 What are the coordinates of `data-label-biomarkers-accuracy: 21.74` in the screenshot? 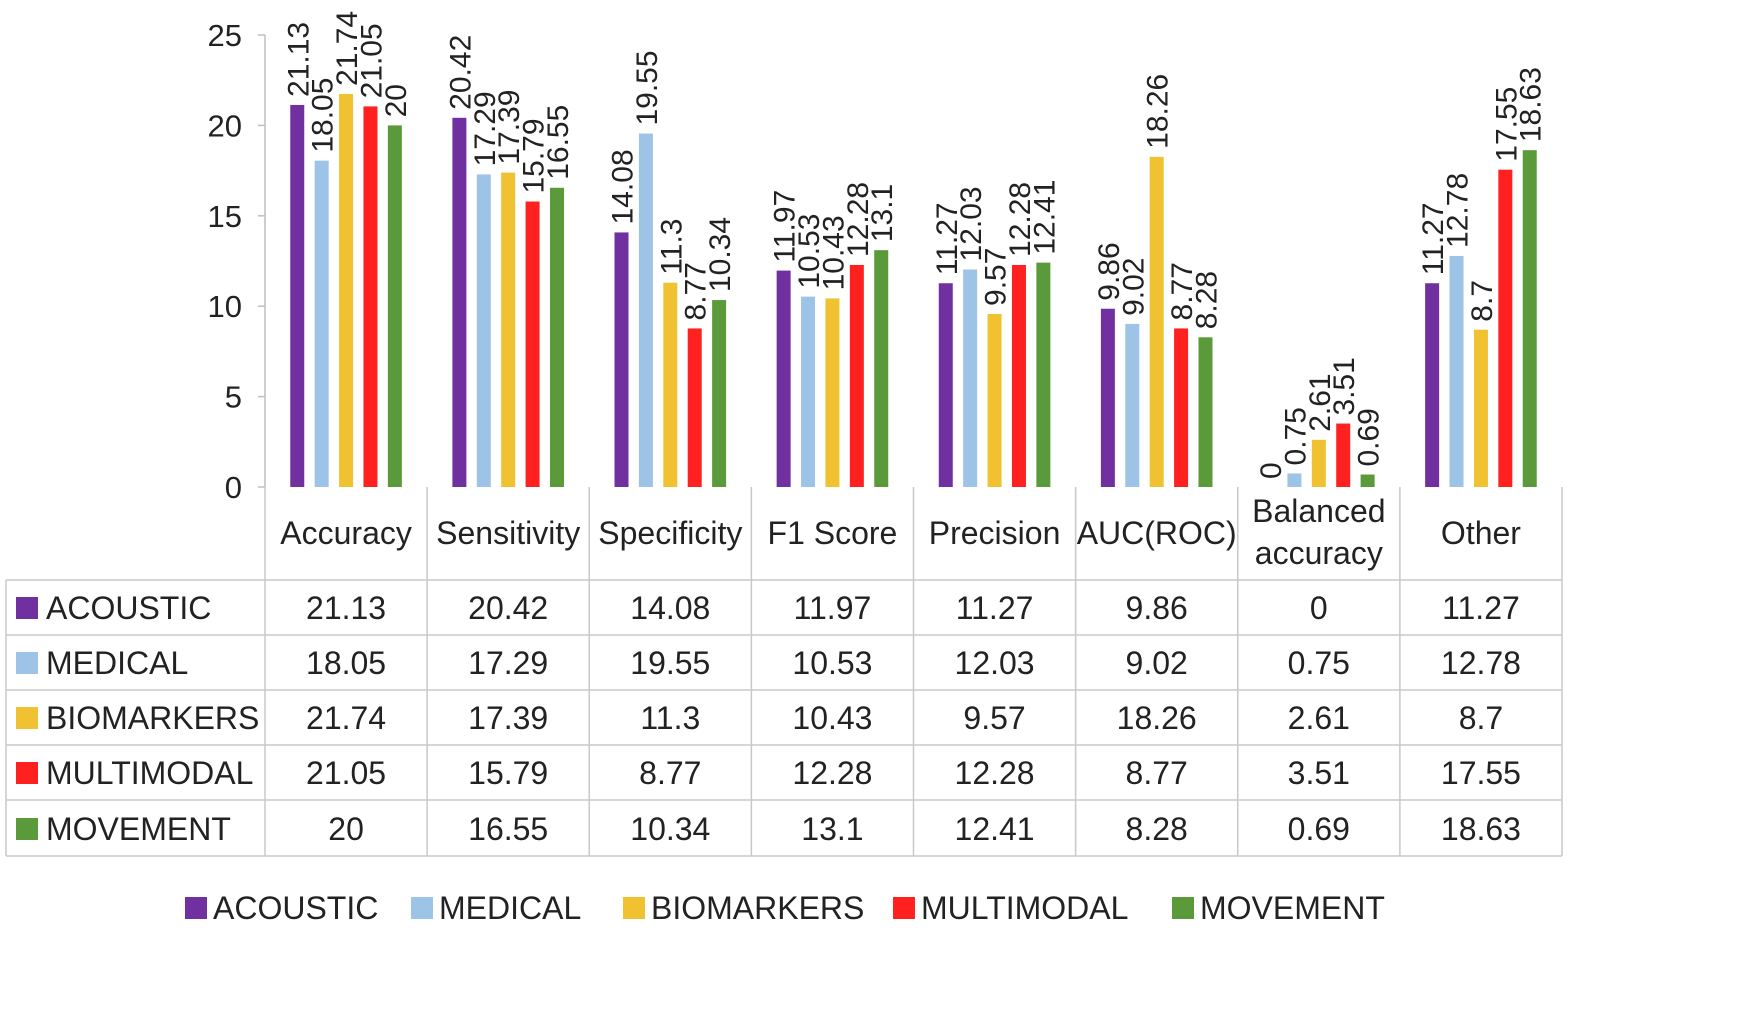 It's located at (347, 48).